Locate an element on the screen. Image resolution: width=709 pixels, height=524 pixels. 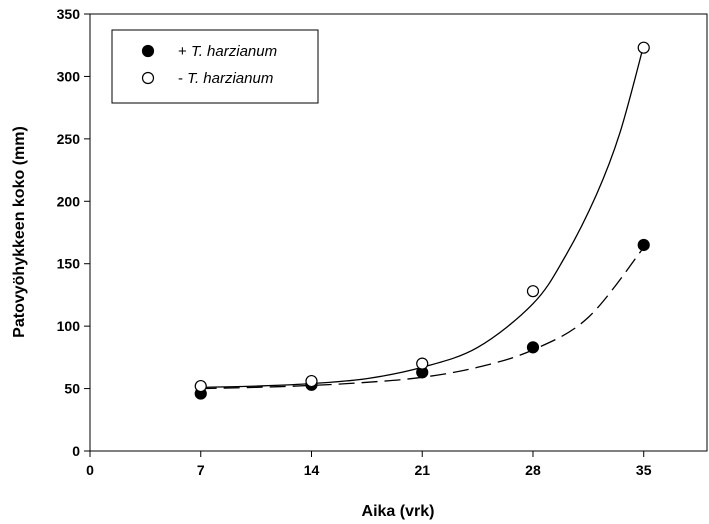
y-tick-label: 350 is located at coordinates (69, 14).